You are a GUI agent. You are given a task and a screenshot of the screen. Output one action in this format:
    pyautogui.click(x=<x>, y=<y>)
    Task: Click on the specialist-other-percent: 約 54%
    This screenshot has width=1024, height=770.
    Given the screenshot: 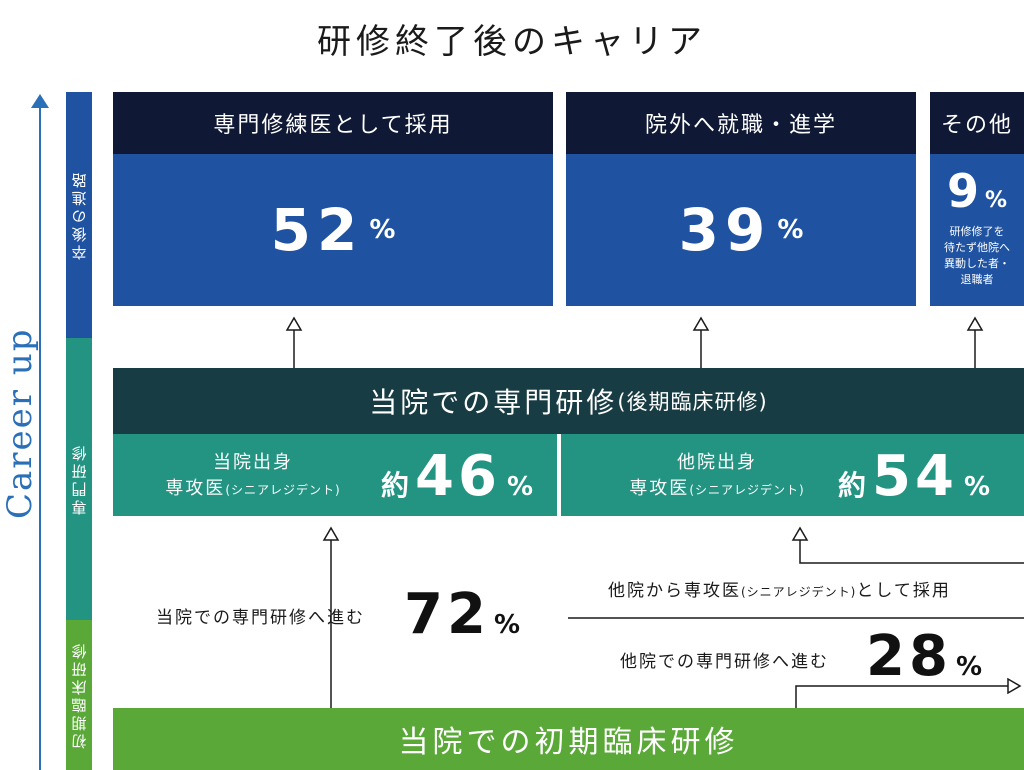 What is the action you would take?
    pyautogui.click(x=914, y=476)
    